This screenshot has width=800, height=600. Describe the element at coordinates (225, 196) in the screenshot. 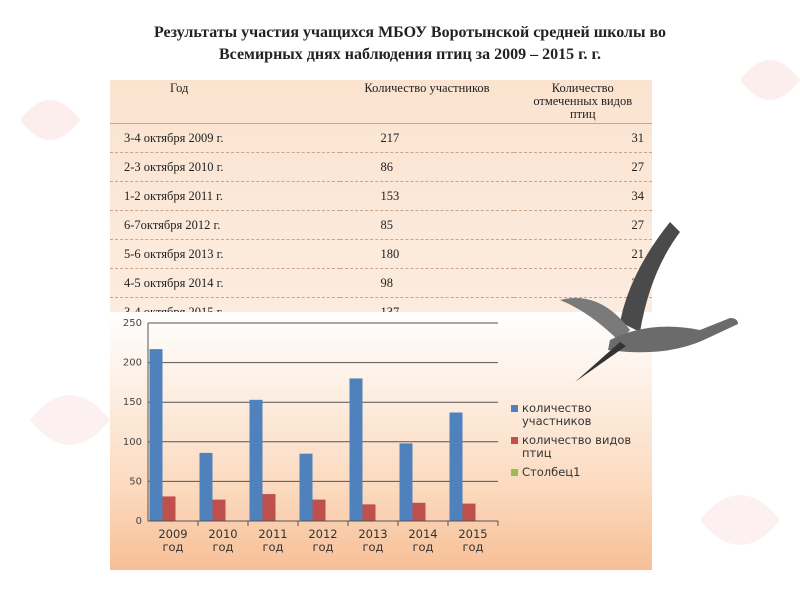

I see `table-cell: 1-2 октября 2011 г.` at that location.